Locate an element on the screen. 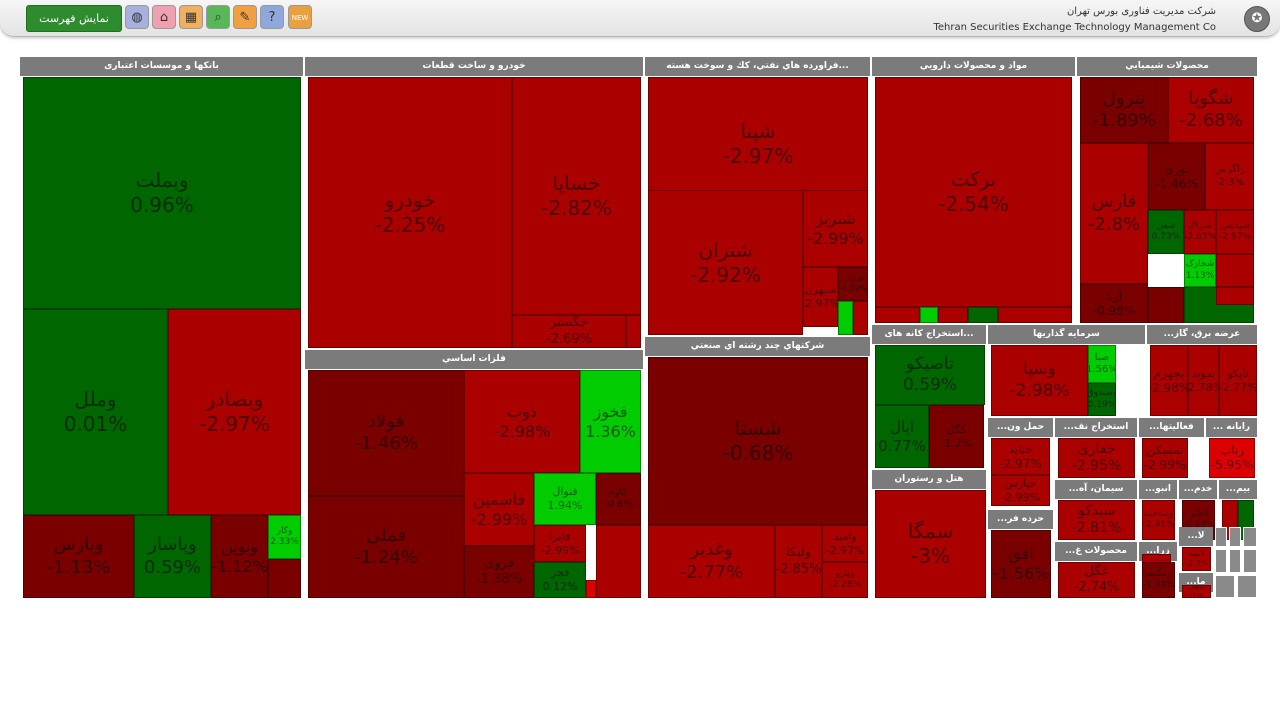  chat-icon: ✎ is located at coordinates (245, 17).